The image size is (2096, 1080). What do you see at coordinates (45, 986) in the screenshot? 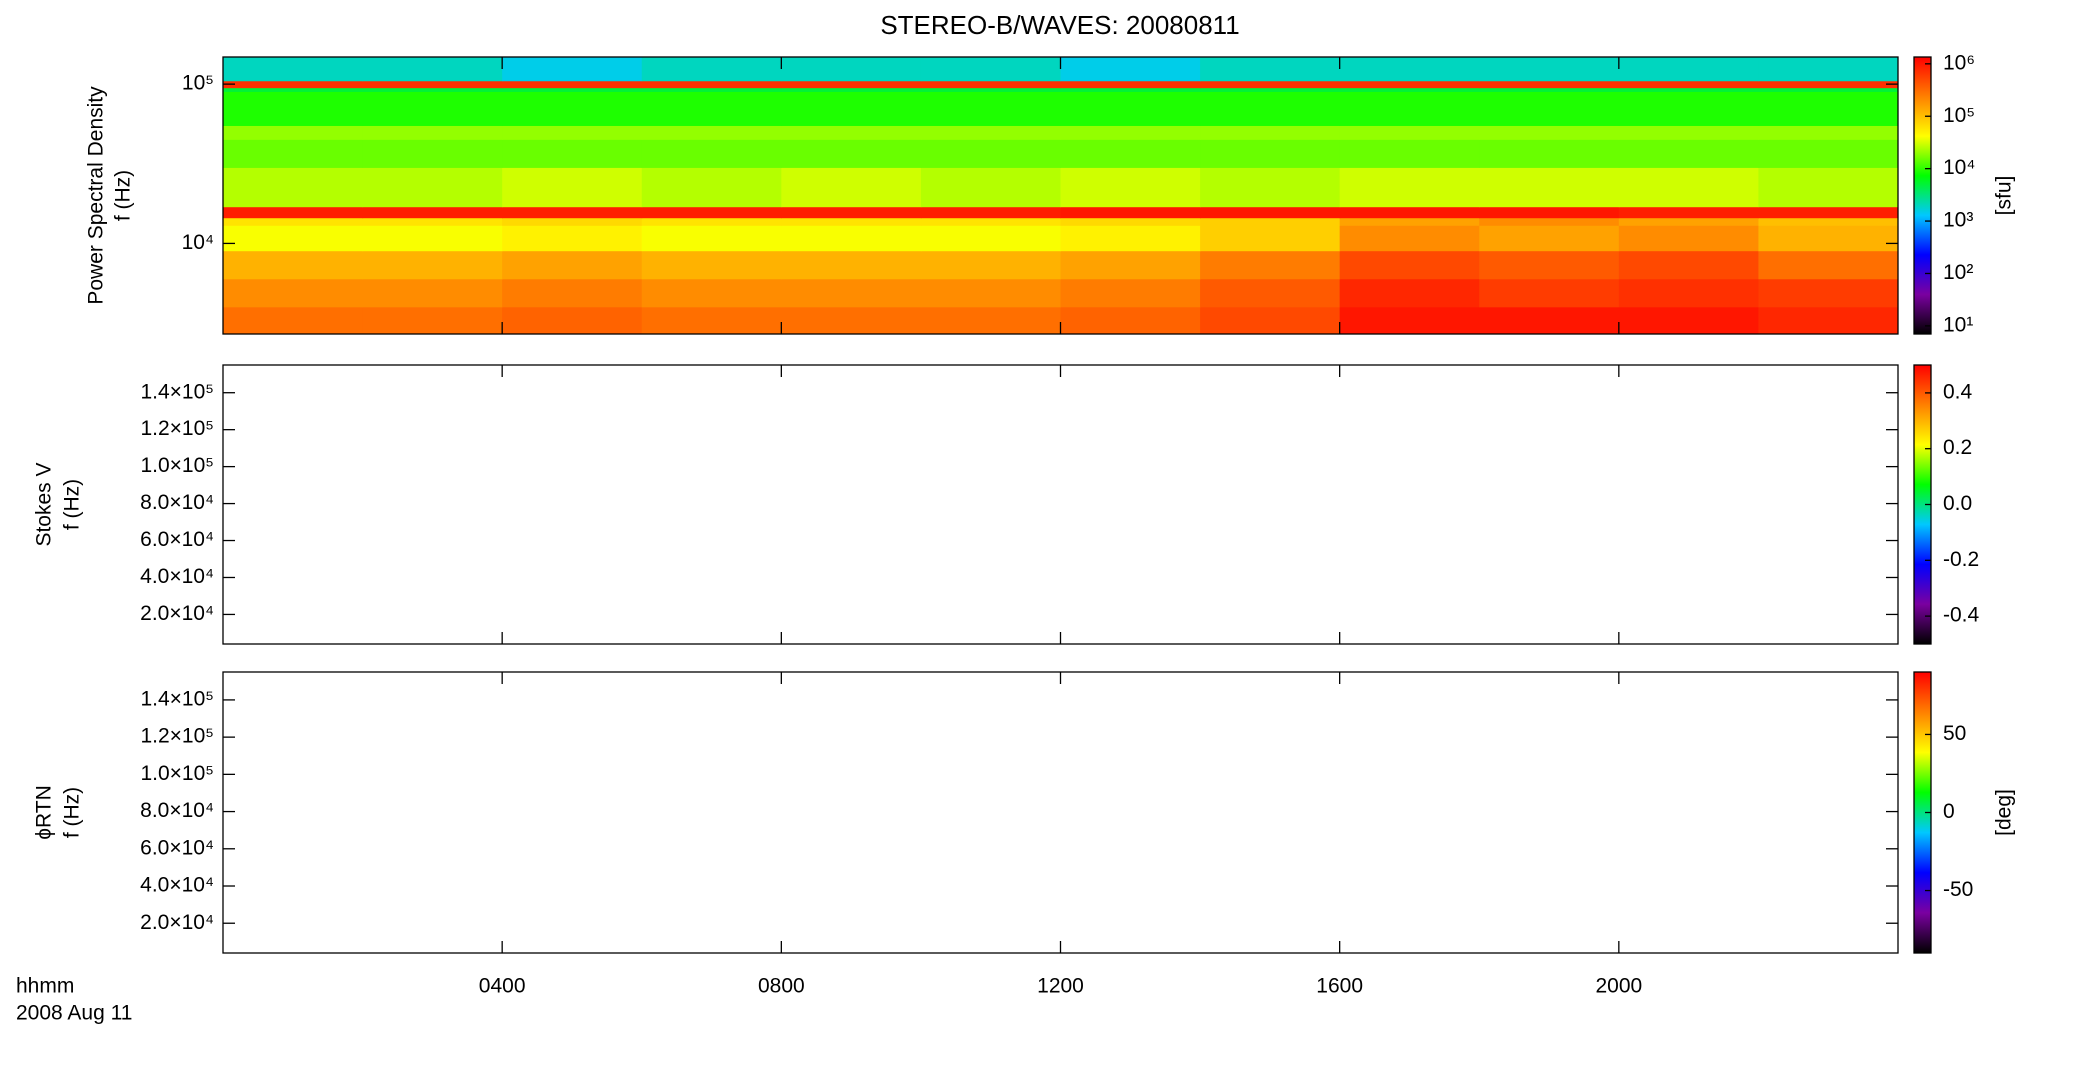
I see `x-axis-label: hhmm` at bounding box center [45, 986].